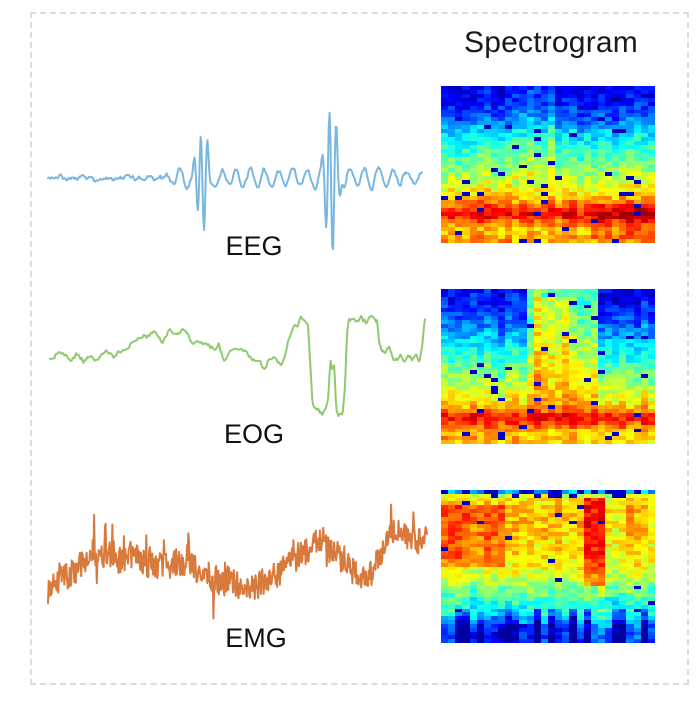 Image resolution: width=699 pixels, height=709 pixels. Describe the element at coordinates (551, 42) in the screenshot. I see `spectrogram-column-title: Spectrogram` at that location.